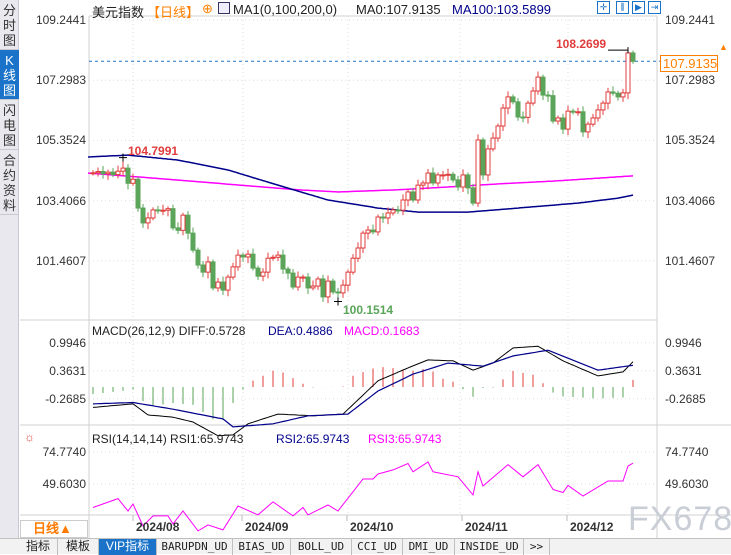 The image size is (731, 555). I want to click on date-tick: 2024/12, so click(592, 527).